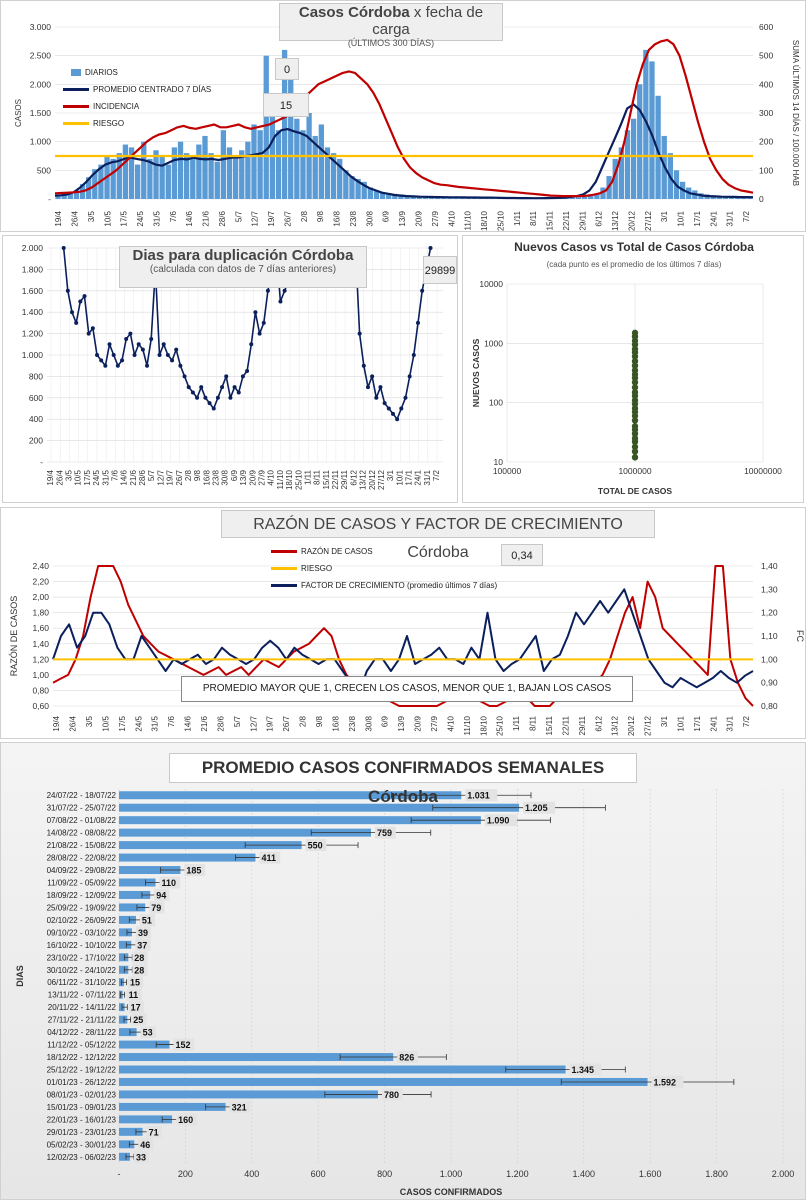 This screenshot has height=1200, width=806. I want to click on chart2-xtick: 10/5, so click(78, 477).